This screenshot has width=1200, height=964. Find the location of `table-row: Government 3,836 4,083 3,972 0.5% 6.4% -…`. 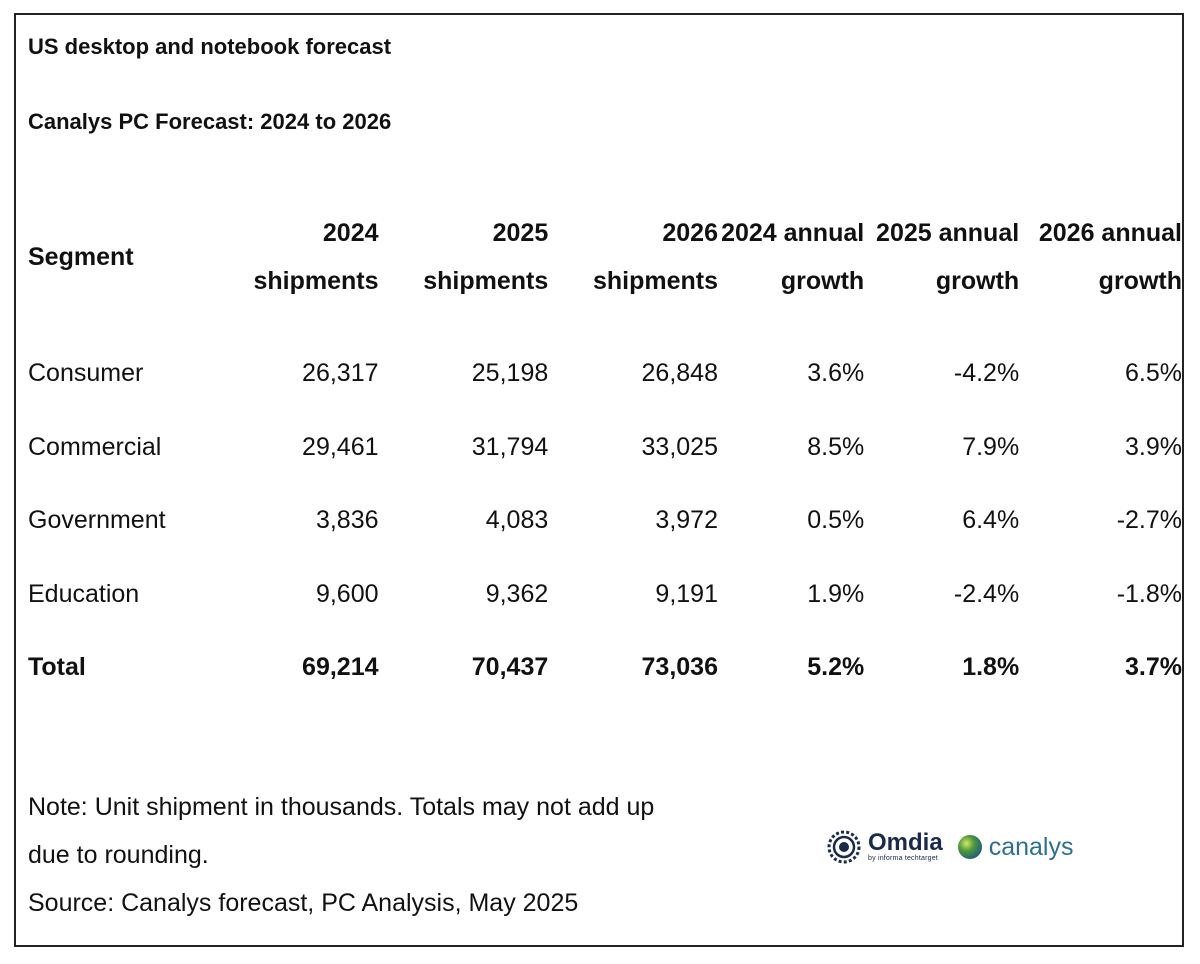

table-row: Government 3,836 4,083 3,972 0.5% 6.4% -… is located at coordinates (605, 521).